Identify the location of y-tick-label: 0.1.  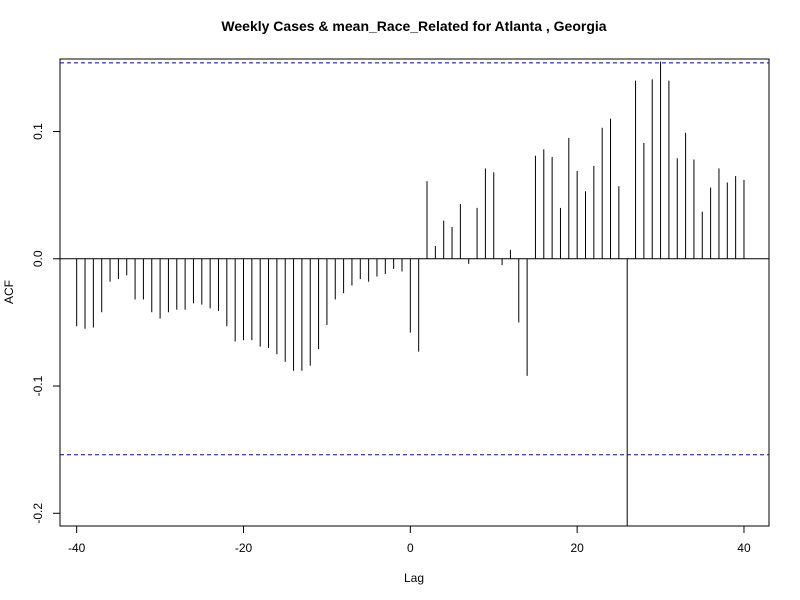
(38, 131).